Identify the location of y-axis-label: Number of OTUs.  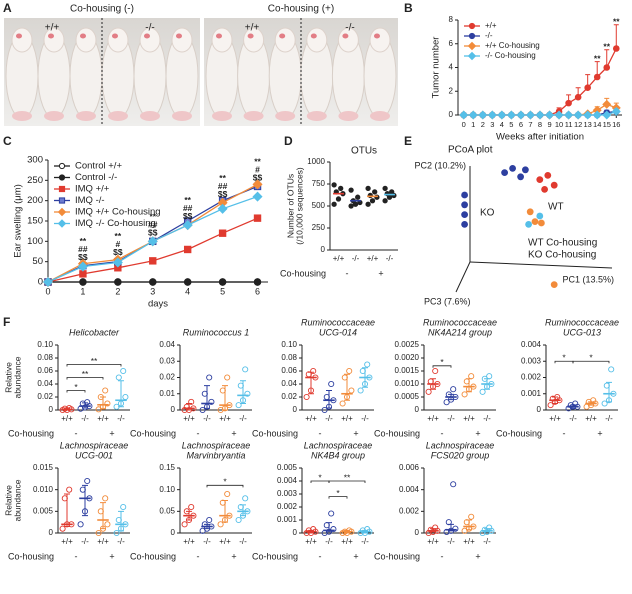
(290, 206).